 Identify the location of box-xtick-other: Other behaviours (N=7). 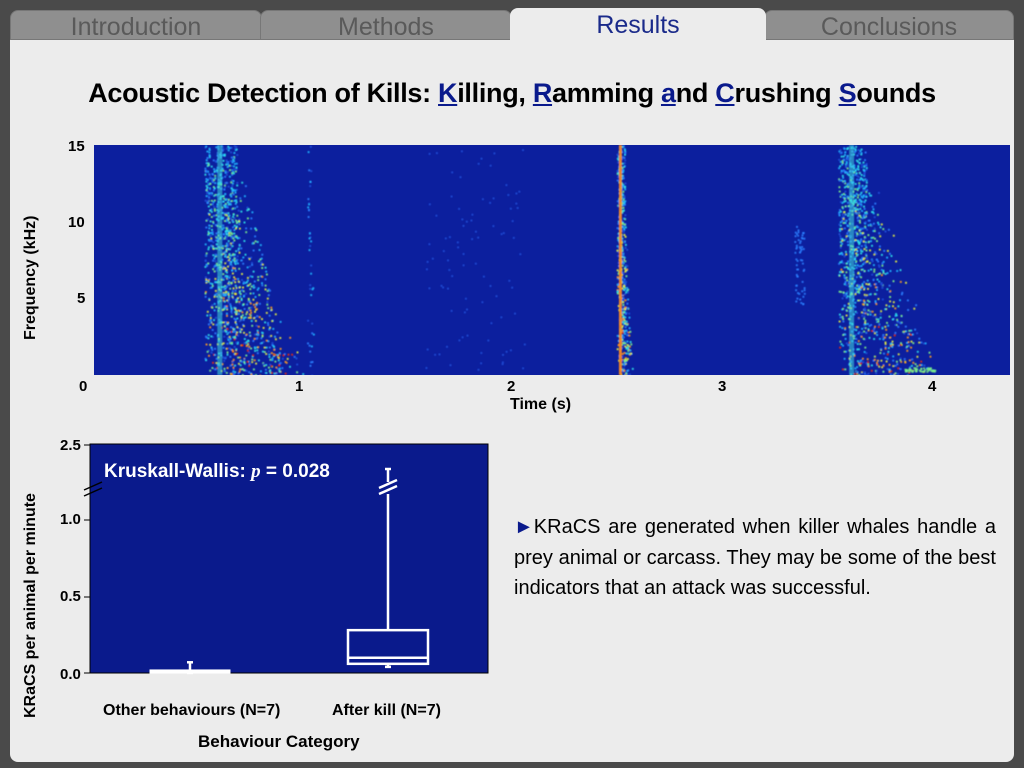
(192, 710).